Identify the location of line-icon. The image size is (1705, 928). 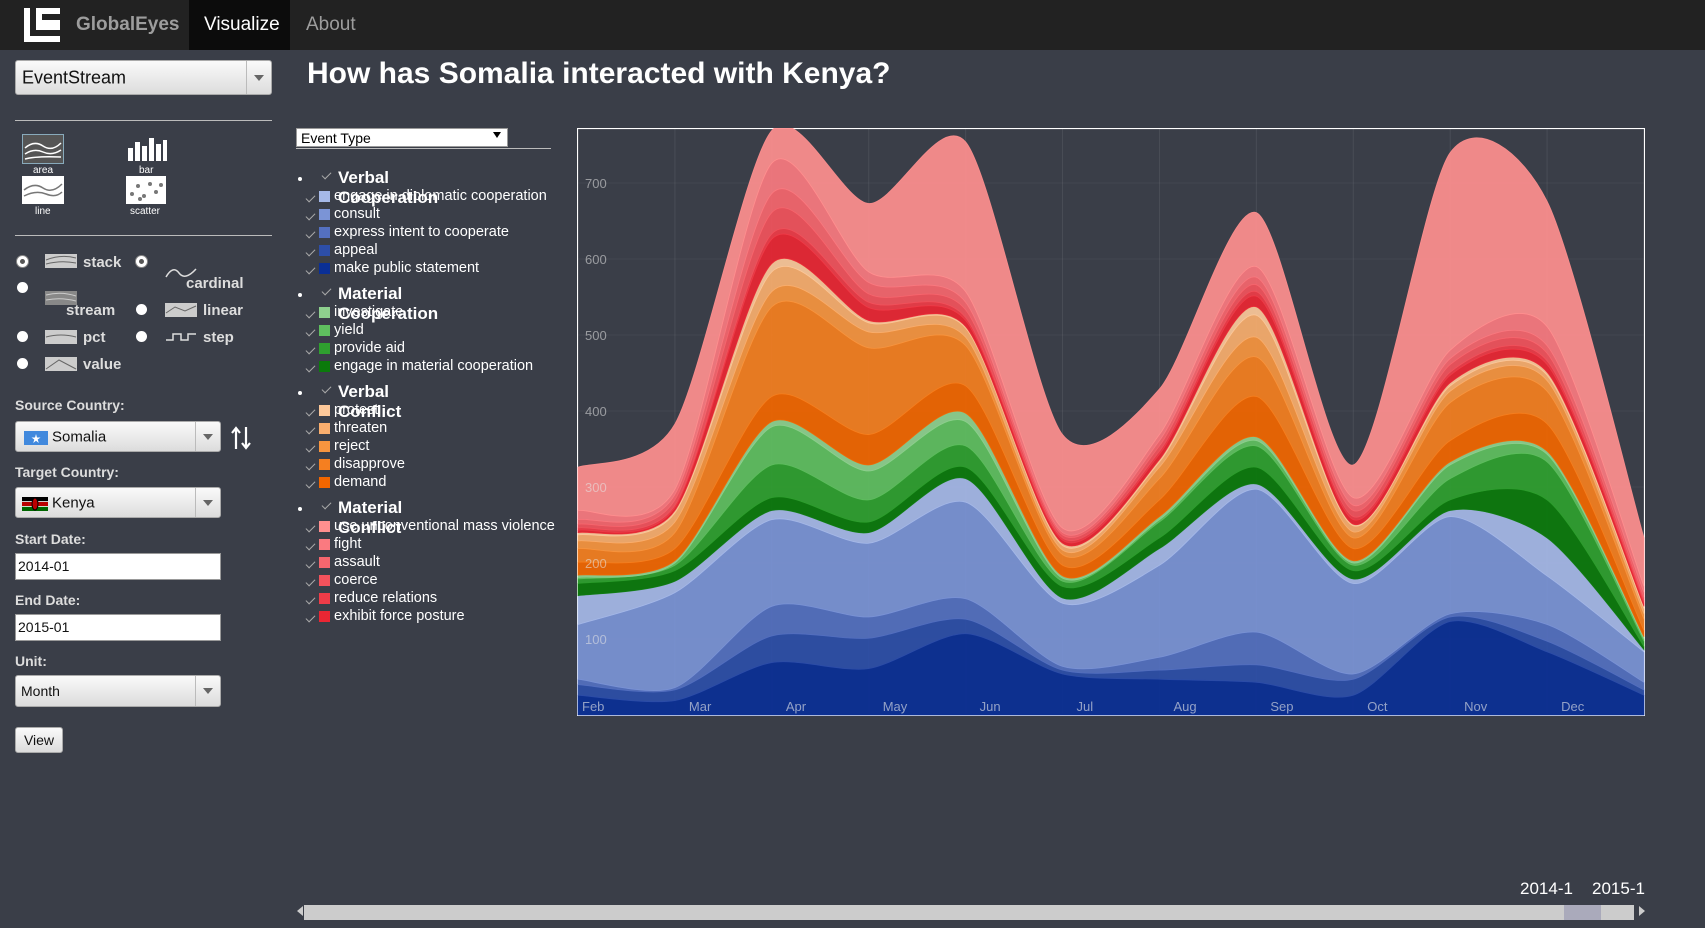
(43, 190).